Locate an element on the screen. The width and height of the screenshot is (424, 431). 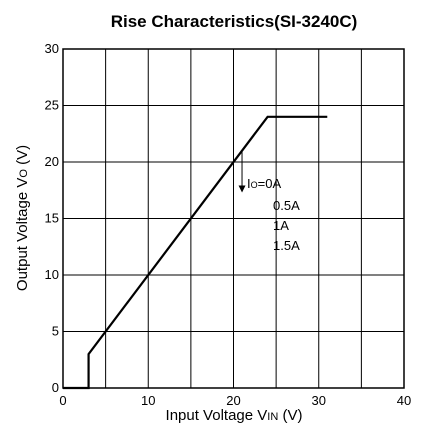
y-tick-label: 10 is located at coordinates (52, 274).